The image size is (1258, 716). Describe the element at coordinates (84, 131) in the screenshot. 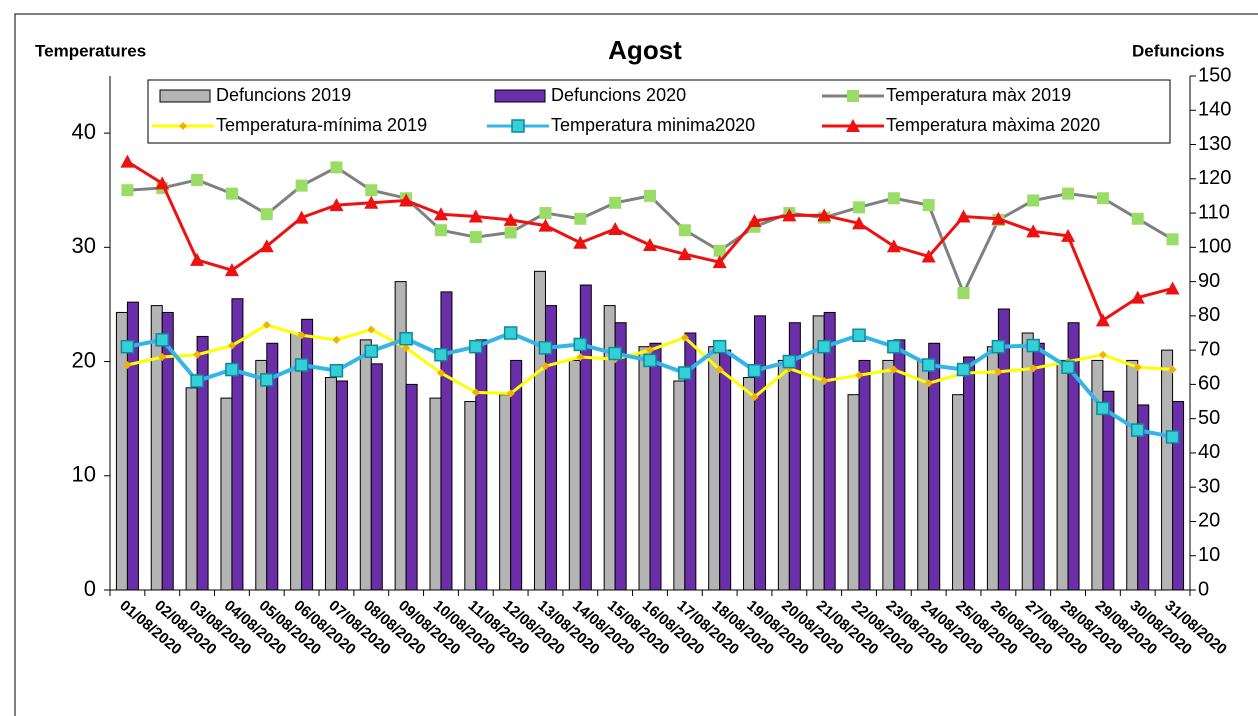

I see `y-tick-label: 40` at that location.